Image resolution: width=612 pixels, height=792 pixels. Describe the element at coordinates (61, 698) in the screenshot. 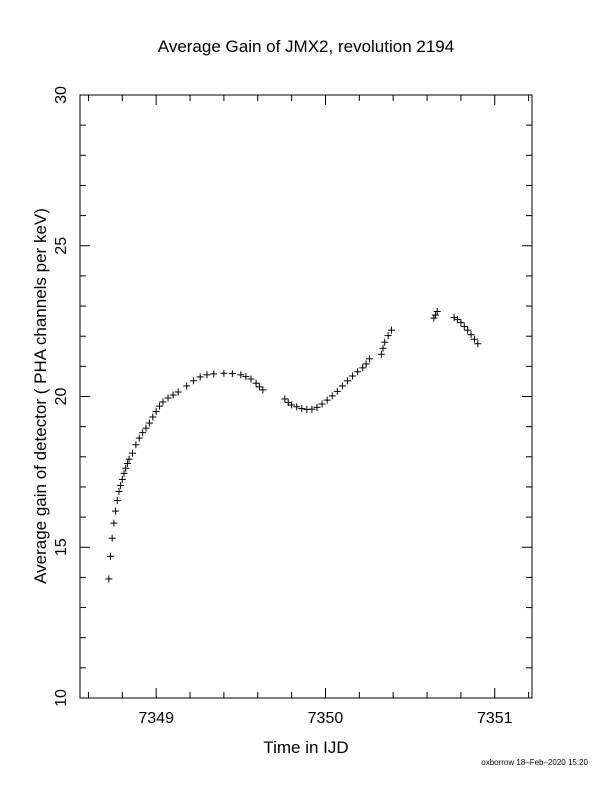

I see `y-tick-label: 10` at that location.